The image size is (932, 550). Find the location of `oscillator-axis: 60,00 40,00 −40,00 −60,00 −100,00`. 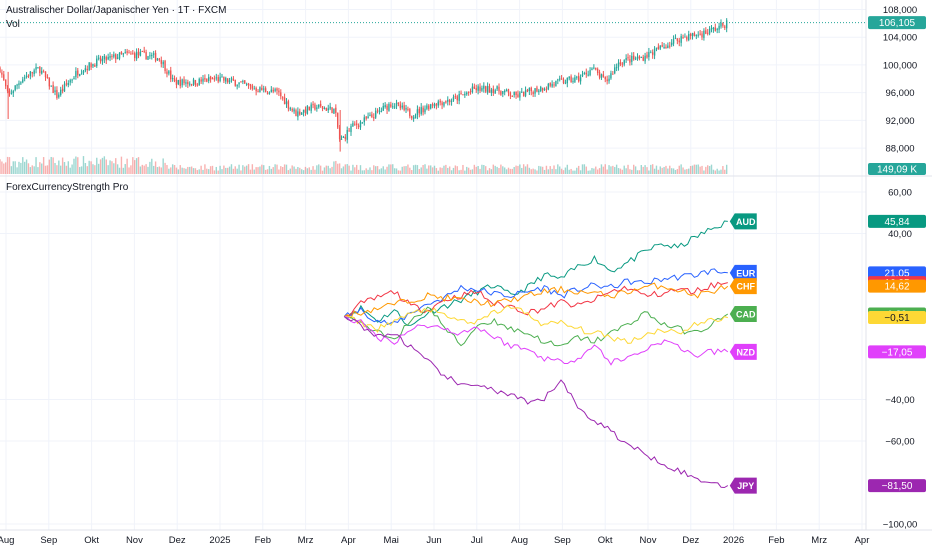

oscillator-axis: 60,00 40,00 −40,00 −60,00 −100,00 is located at coordinates (900, 359).